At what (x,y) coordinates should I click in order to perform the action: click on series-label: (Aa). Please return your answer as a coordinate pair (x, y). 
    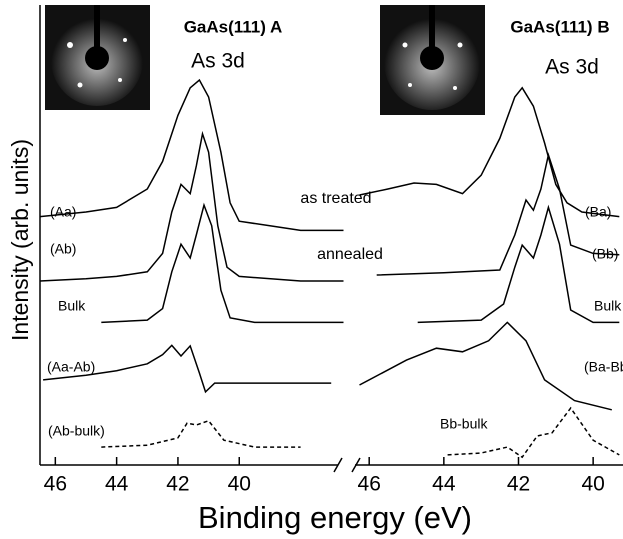
    Looking at the image, I should click on (63, 212).